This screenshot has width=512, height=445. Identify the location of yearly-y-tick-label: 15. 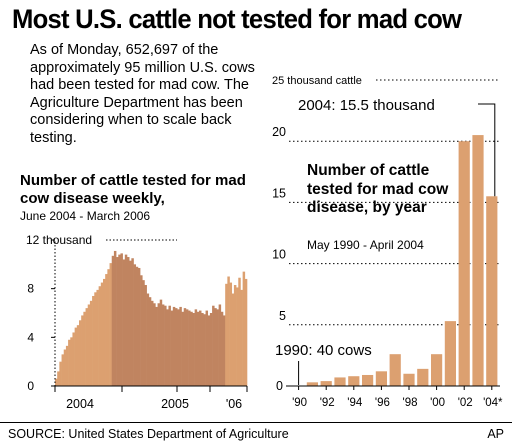
(279, 193).